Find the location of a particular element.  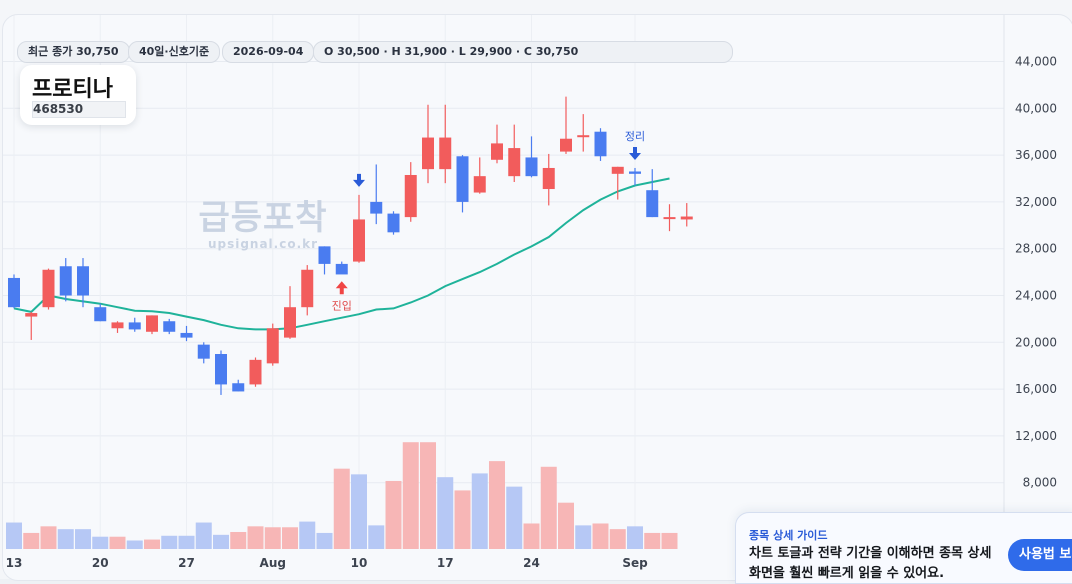

x-tick-label: 24 is located at coordinates (531, 563).